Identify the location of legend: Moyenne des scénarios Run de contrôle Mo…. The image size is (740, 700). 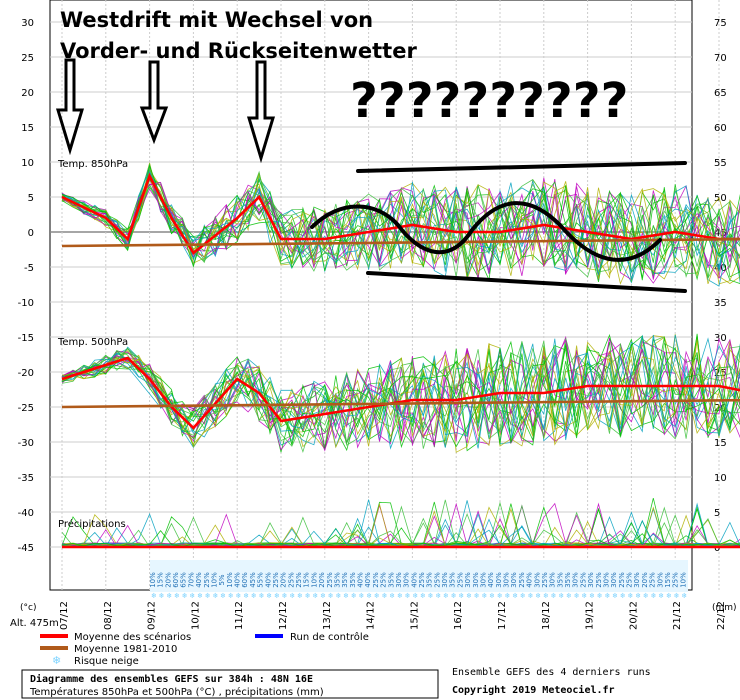
(204, 649).